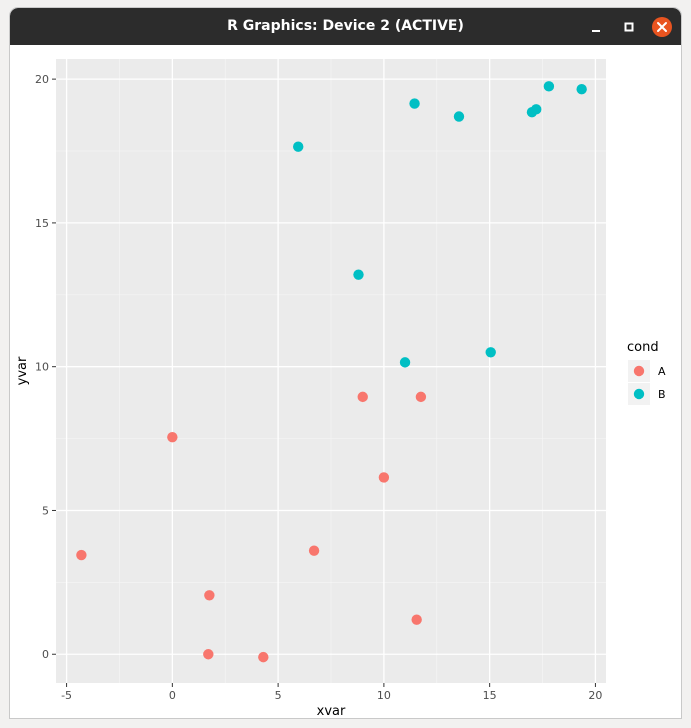 This screenshot has width=691, height=728. What do you see at coordinates (662, 371) in the screenshot?
I see `legend-label-a: A` at bounding box center [662, 371].